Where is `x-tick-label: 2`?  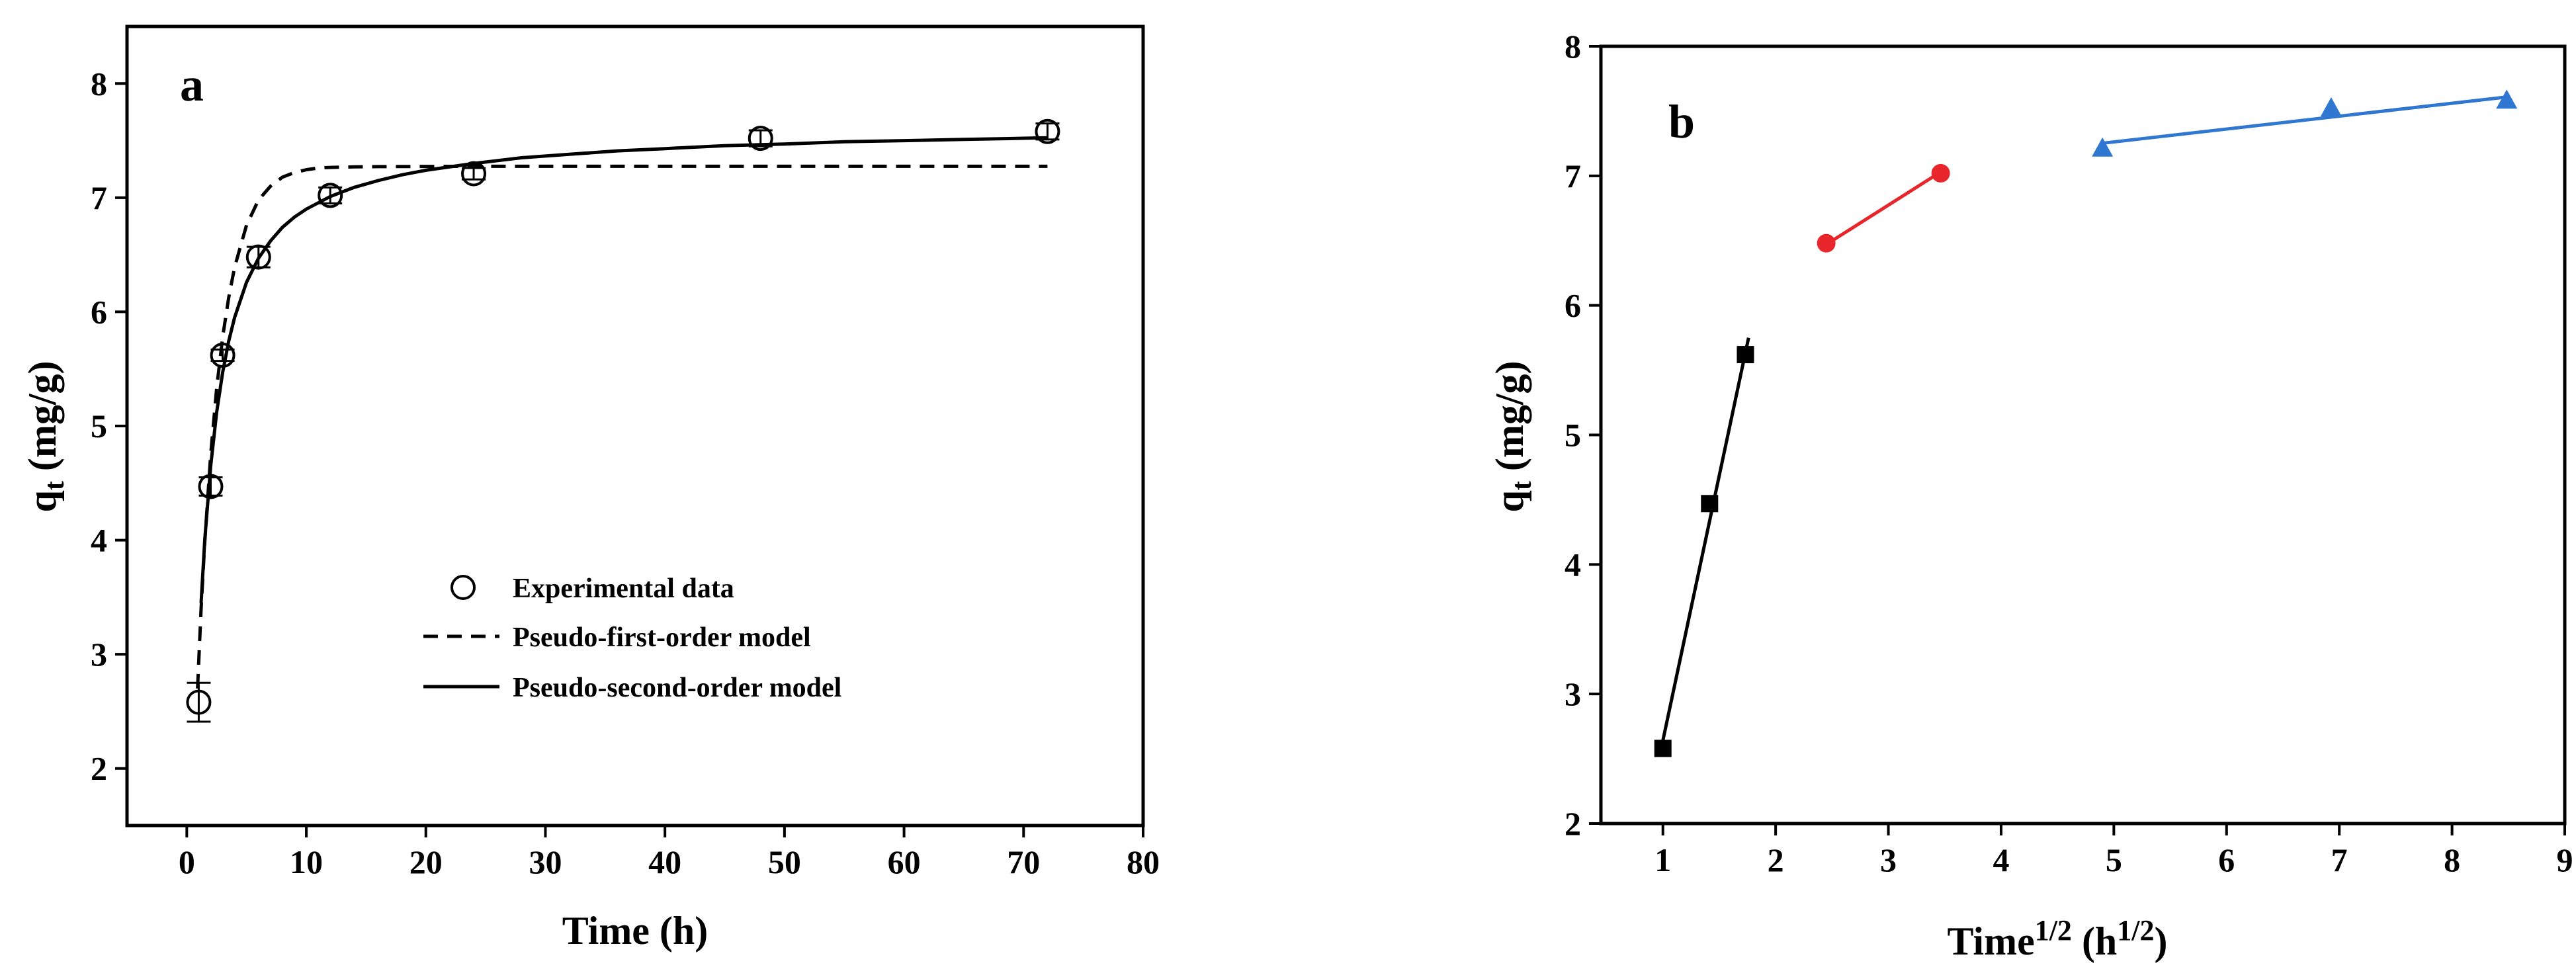
x-tick-label: 2 is located at coordinates (1776, 859).